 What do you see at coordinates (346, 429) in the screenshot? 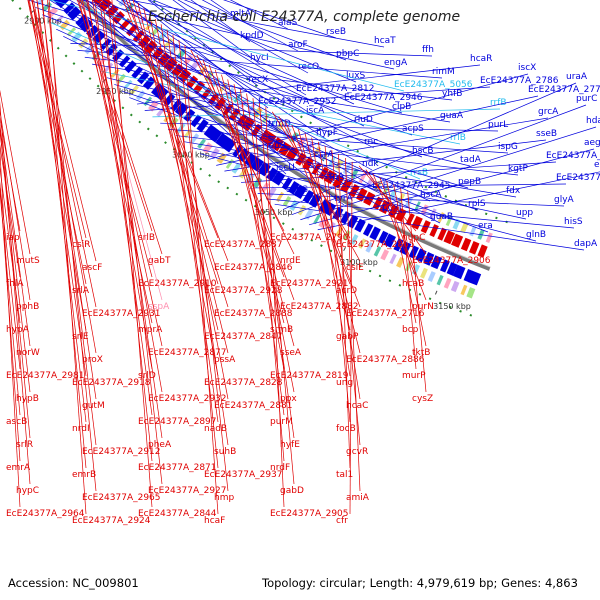
I see `reverse-gene-label: focB` at bounding box center [346, 429].